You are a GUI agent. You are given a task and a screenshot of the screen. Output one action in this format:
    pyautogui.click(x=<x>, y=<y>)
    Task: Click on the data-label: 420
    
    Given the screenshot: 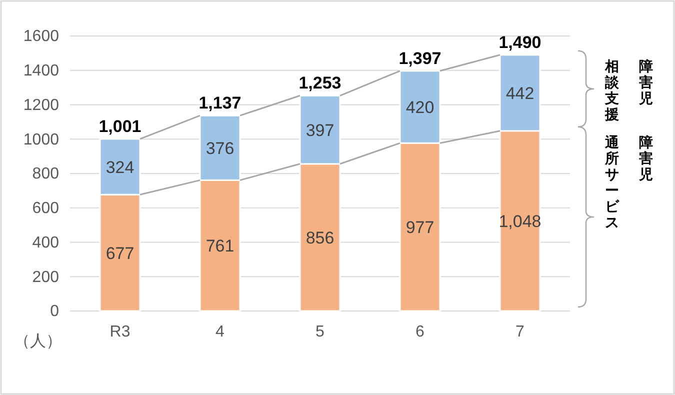 What is the action you would take?
    pyautogui.click(x=420, y=107)
    